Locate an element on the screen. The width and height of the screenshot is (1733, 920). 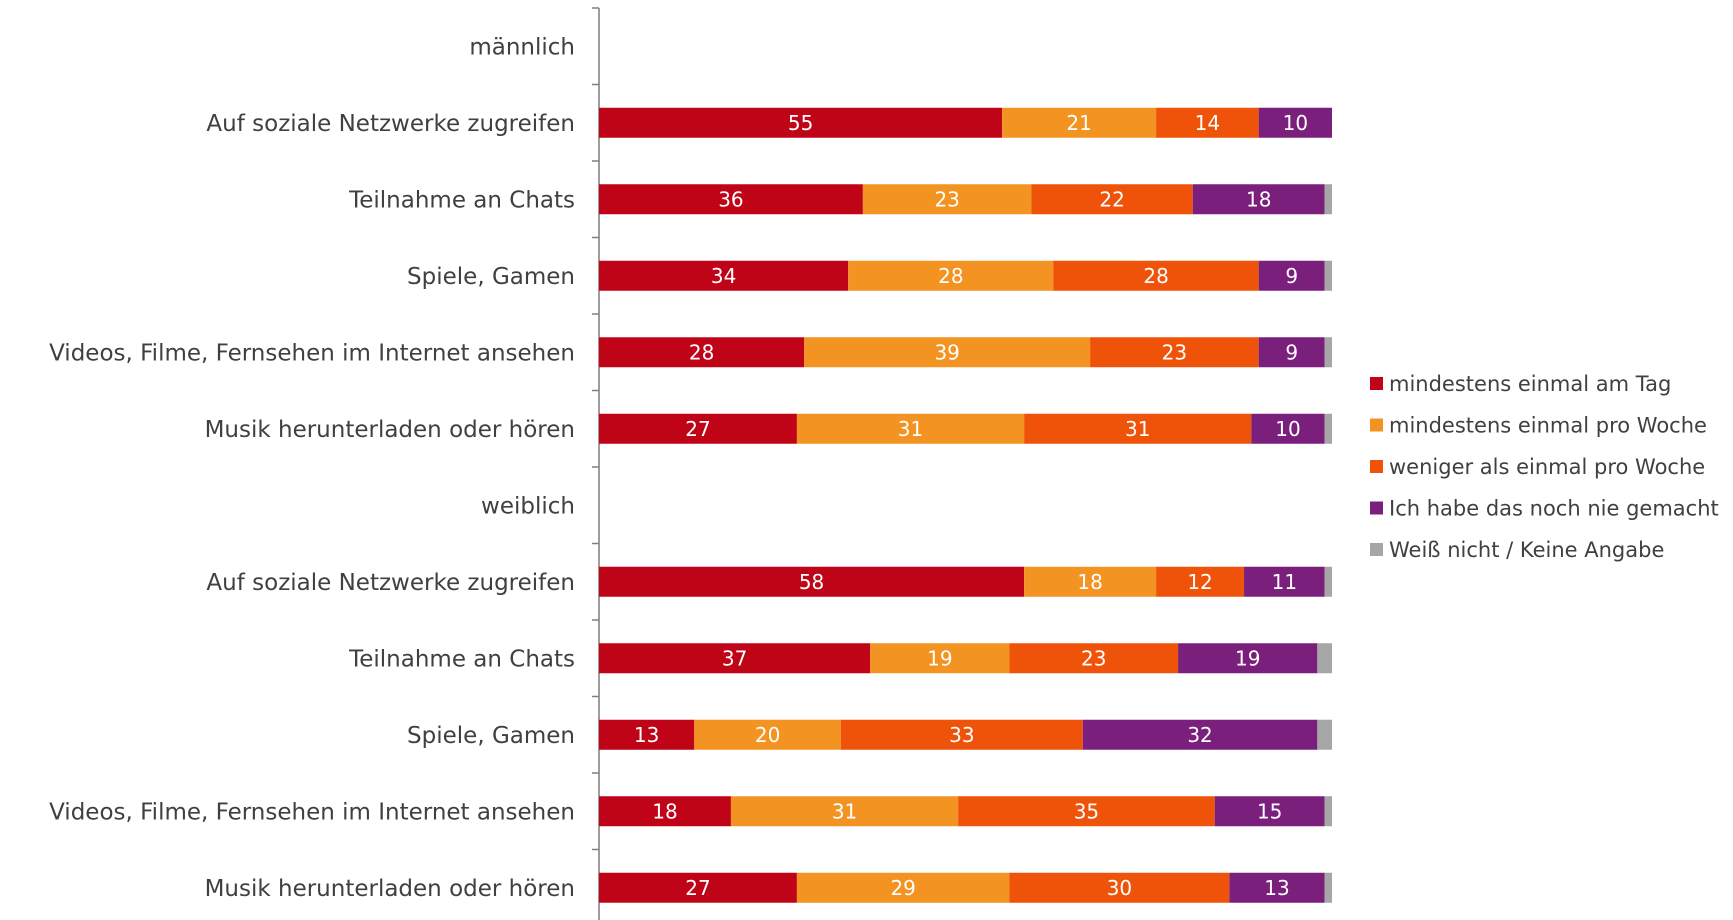
legend-label: weniger als einmal pro Woche is located at coordinates (1547, 467).